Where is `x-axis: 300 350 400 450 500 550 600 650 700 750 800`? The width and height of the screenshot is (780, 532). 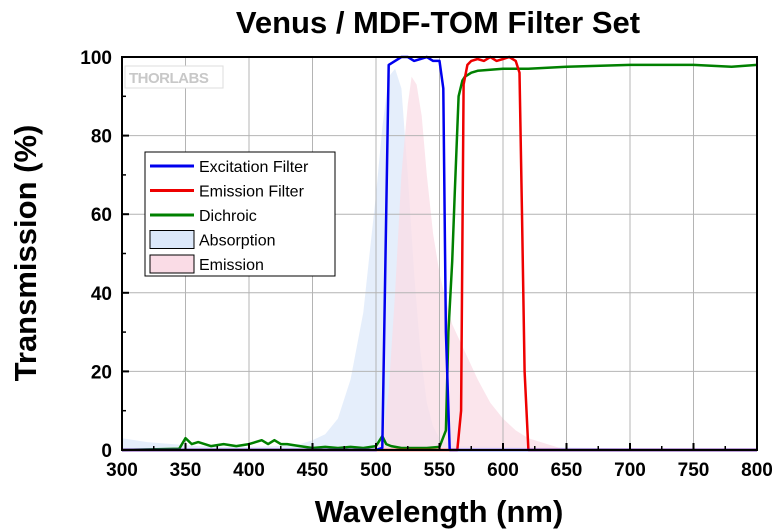
x-axis: 300 350 400 450 500 550 600 650 700 750 800 is located at coordinates (439, 462).